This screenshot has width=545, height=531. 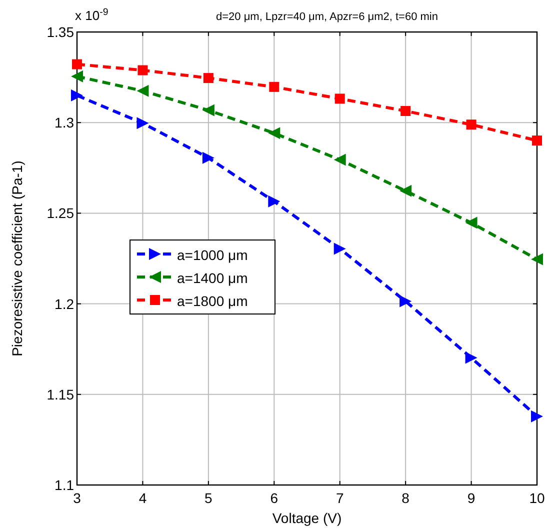 I want to click on y-tick-label: 1.25, so click(x=60, y=213).